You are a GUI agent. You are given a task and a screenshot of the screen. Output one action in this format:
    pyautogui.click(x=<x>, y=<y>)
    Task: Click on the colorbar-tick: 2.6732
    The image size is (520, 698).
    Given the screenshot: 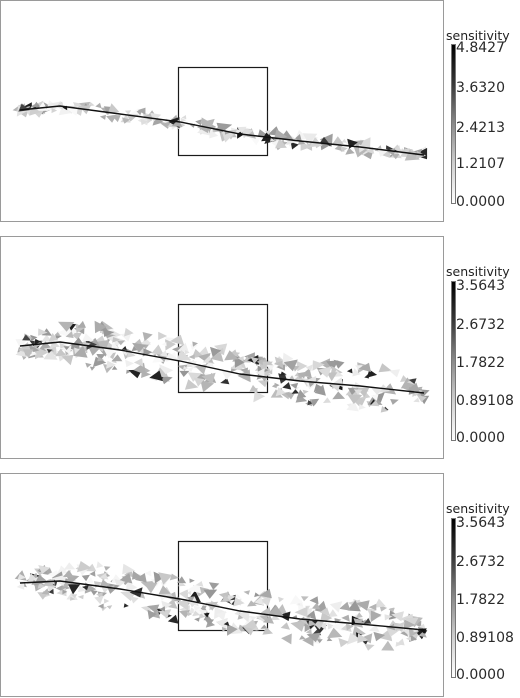 What is the action you would take?
    pyautogui.click(x=480, y=325)
    